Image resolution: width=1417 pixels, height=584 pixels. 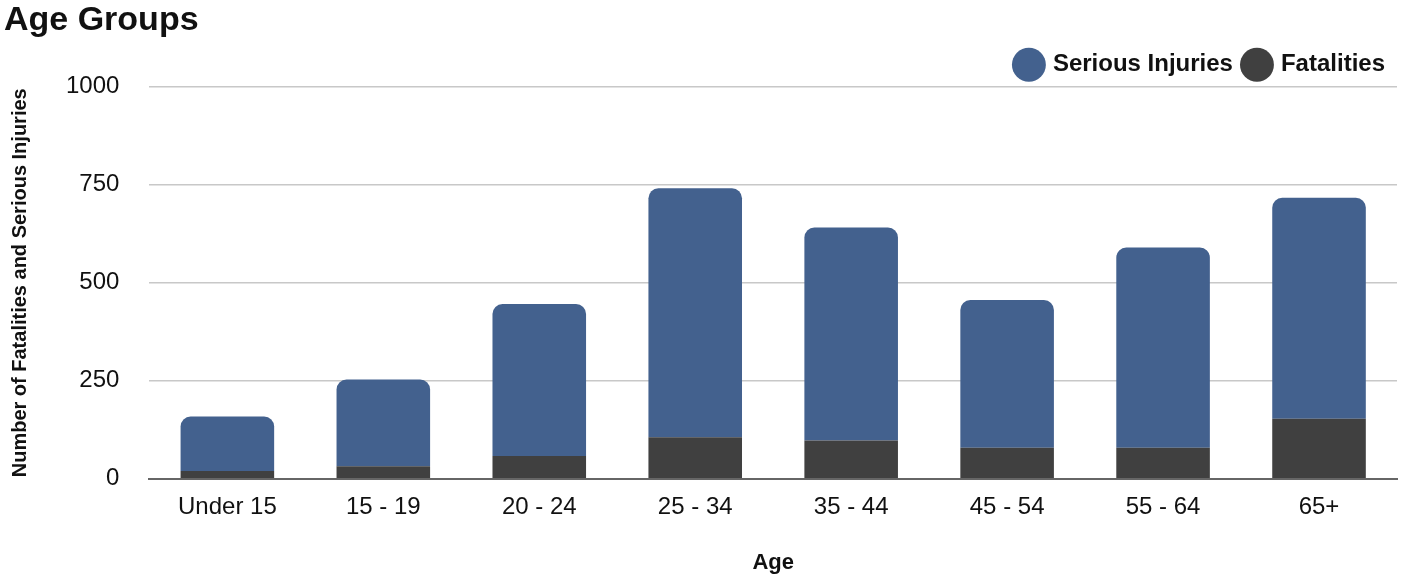 What do you see at coordinates (99, 281) in the screenshot?
I see `y-tick-label: 500` at bounding box center [99, 281].